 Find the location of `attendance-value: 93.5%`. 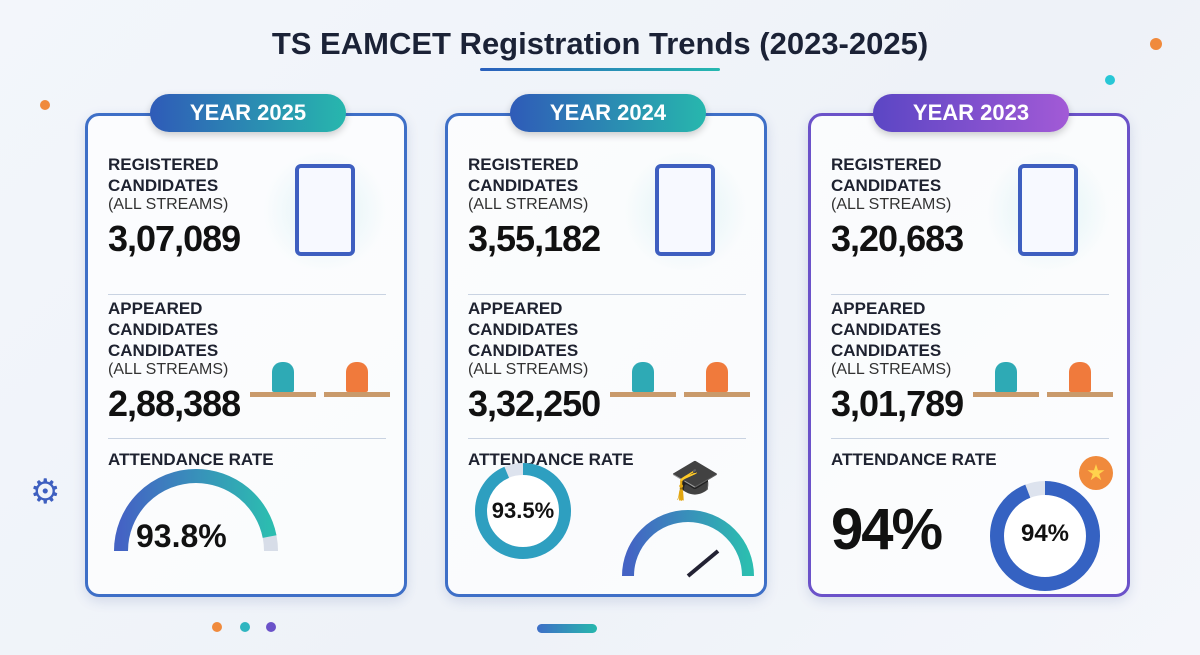

attendance-value: 93.5% is located at coordinates (523, 510).